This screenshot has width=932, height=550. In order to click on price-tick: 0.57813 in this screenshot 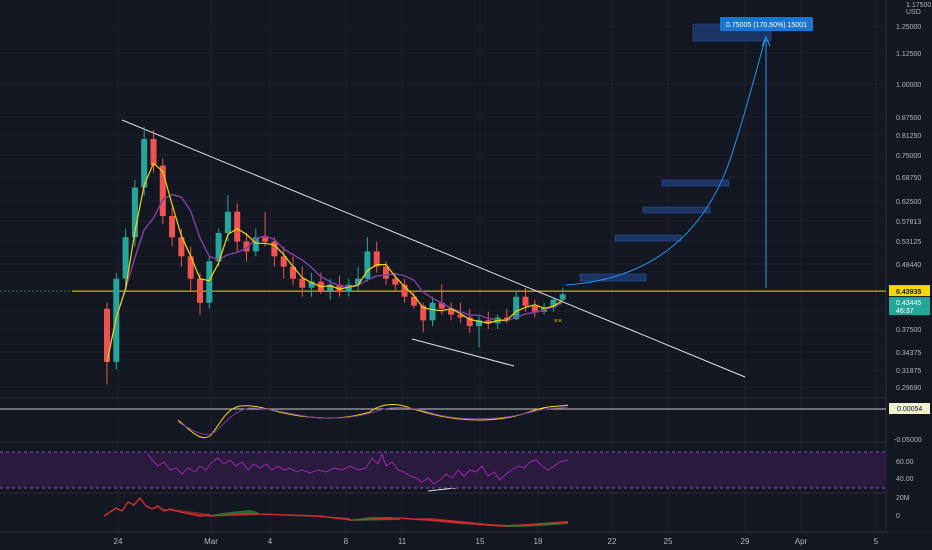, I will do `click(908, 222)`.